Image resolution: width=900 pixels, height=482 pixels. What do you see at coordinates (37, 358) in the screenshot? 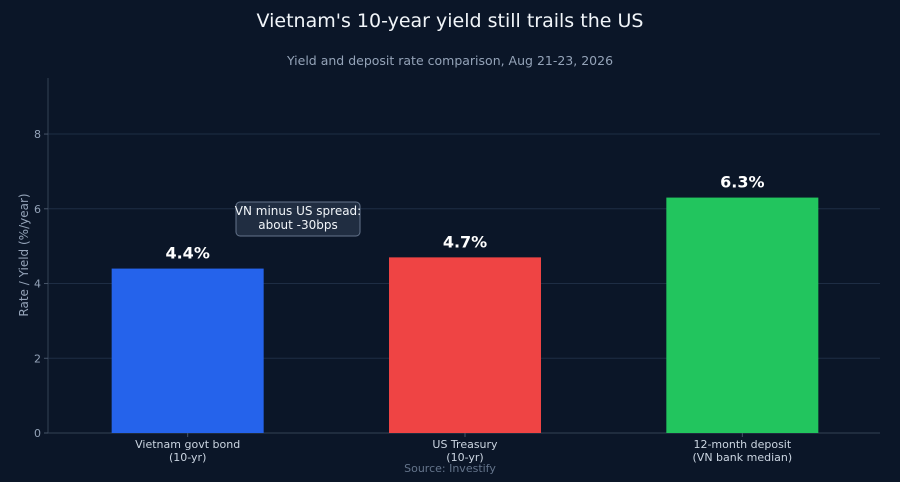
I see `y-tick-label: 2` at bounding box center [37, 358].